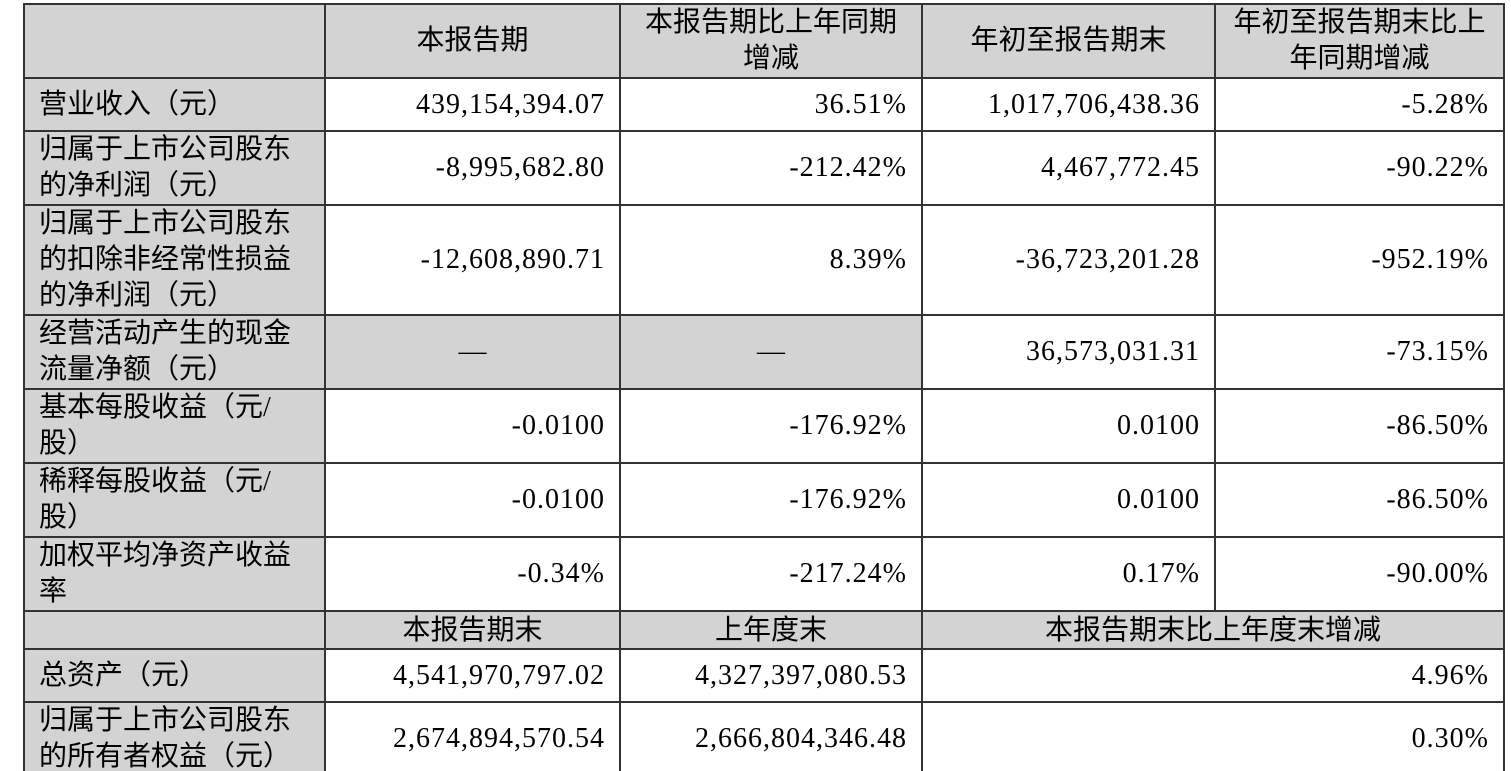 The width and height of the screenshot is (1511, 771). I want to click on row-label: 归属于上市公司股东 的所有者权益（元）, so click(174, 736).